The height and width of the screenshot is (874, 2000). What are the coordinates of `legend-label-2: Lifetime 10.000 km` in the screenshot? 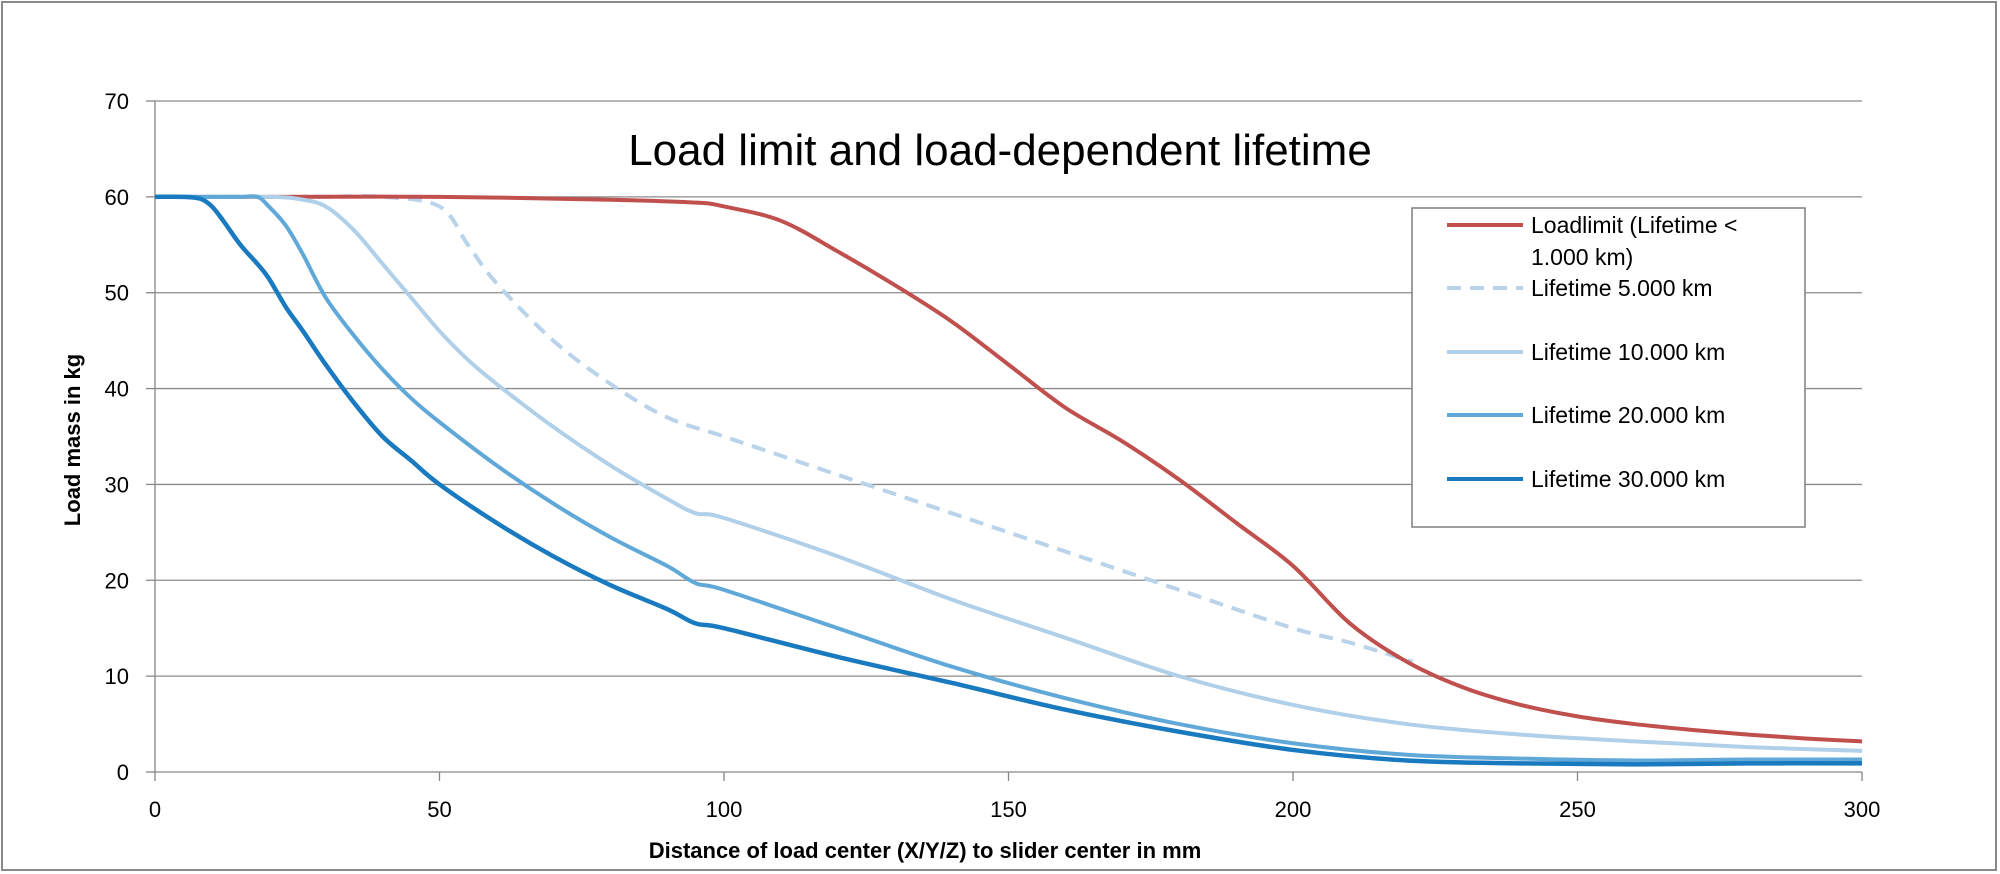 It's located at (1628, 352).